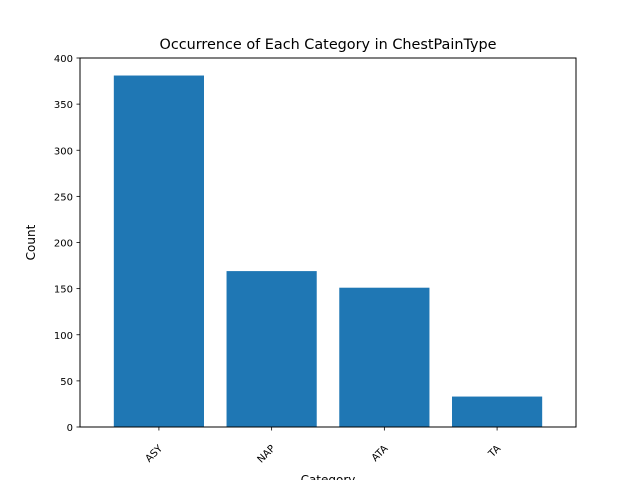  What do you see at coordinates (70, 428) in the screenshot?
I see `y-tick-label: 0` at bounding box center [70, 428].